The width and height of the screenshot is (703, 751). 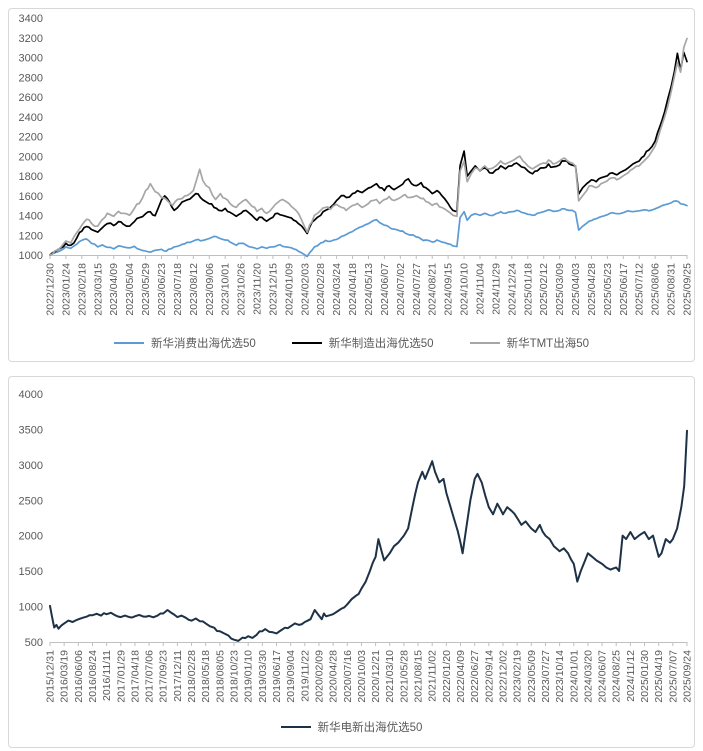 What do you see at coordinates (242, 289) in the screenshot?
I see `svg-text: 2023/10/26` at bounding box center [242, 289].